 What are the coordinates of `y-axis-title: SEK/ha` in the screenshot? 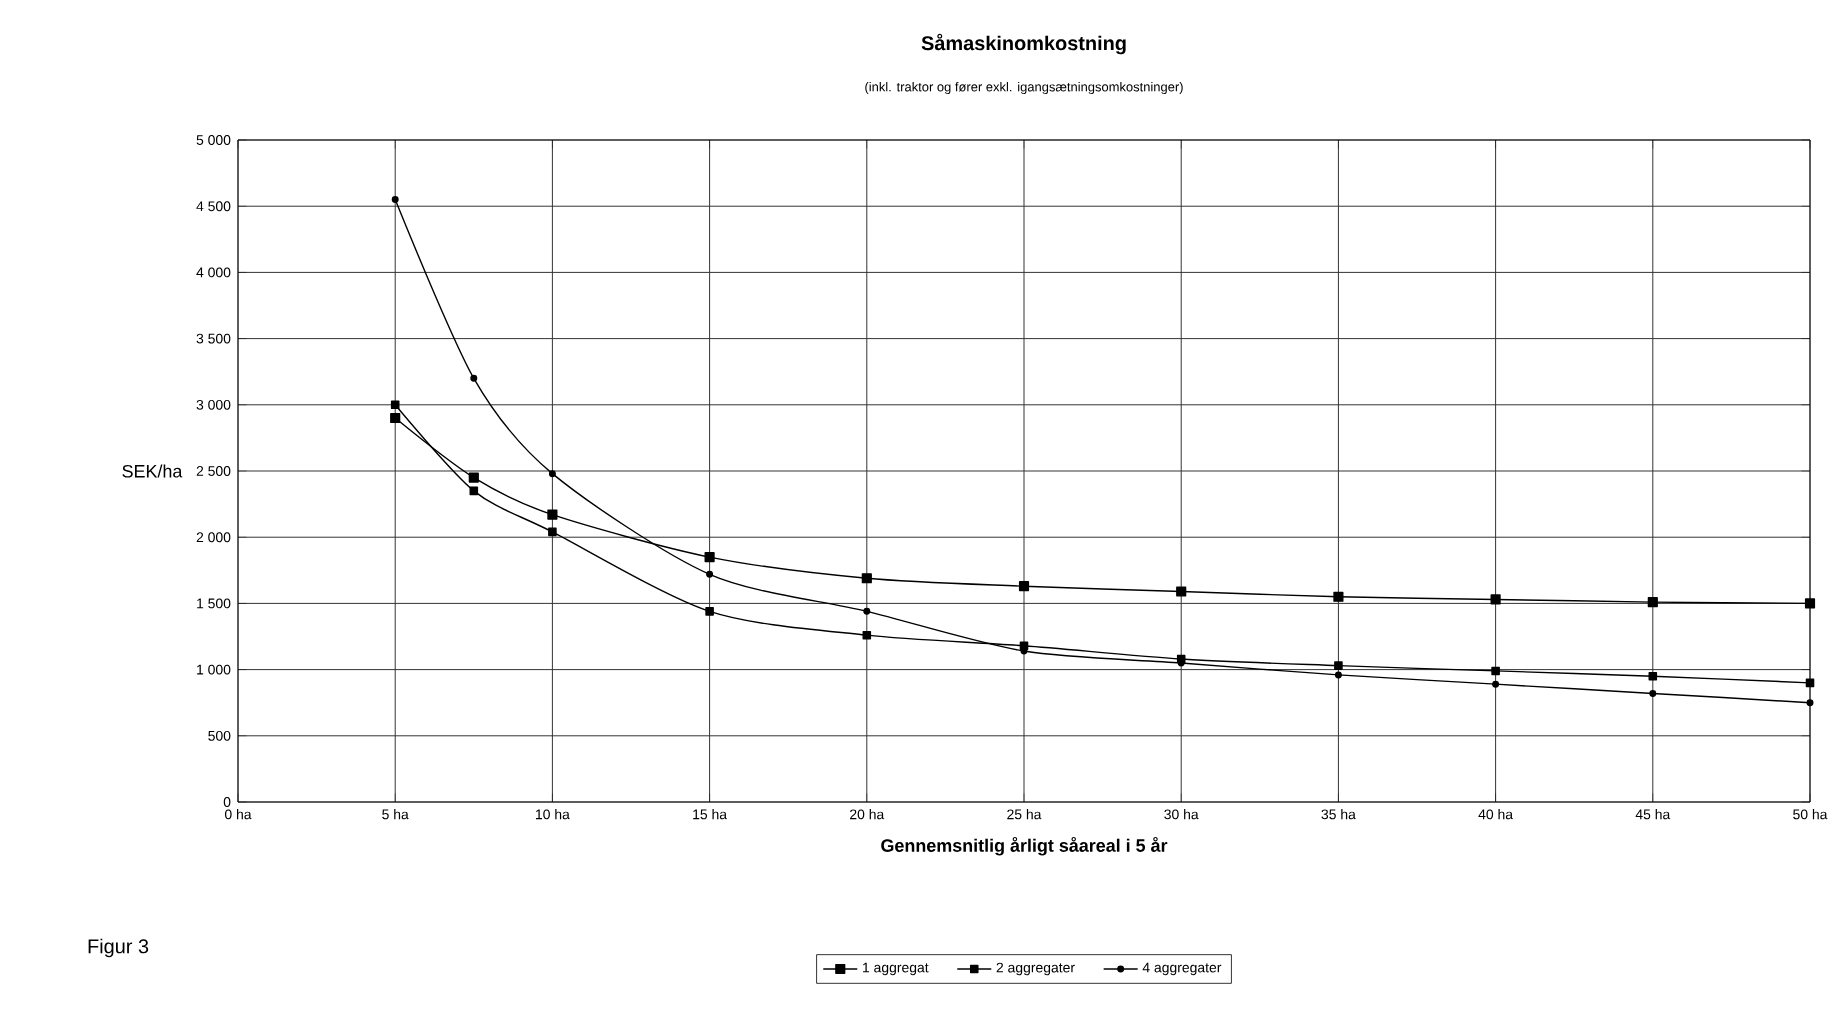 It's located at (152, 471).